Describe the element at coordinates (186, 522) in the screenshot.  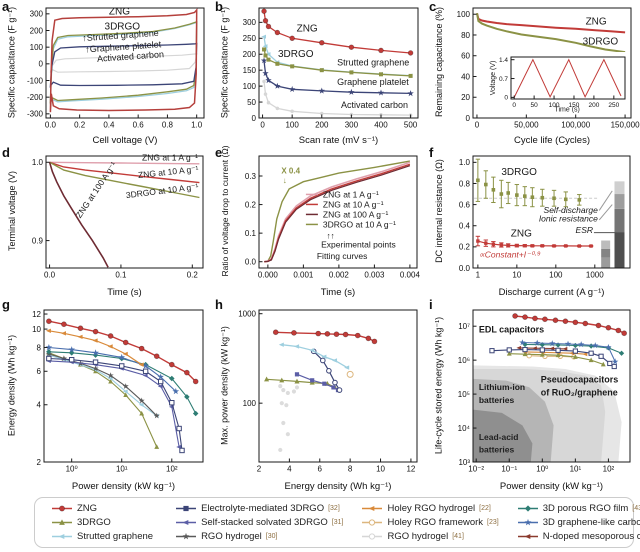
I see `legend-marker-self-stacked` at that location.